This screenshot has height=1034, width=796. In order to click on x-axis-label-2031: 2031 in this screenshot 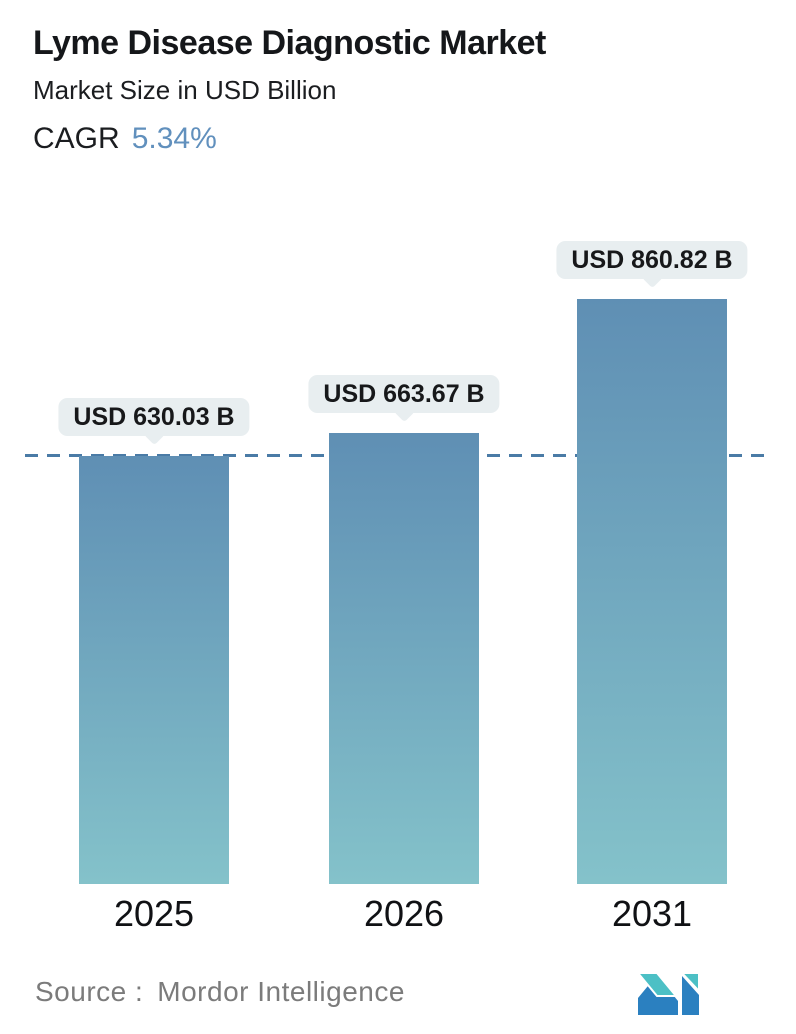, I will do `click(652, 913)`.